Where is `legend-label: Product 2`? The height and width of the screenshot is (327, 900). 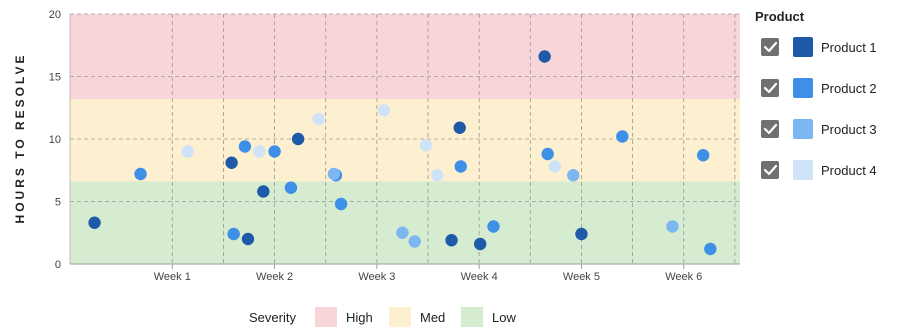
legend-label: Product 2 is located at coordinates (849, 88).